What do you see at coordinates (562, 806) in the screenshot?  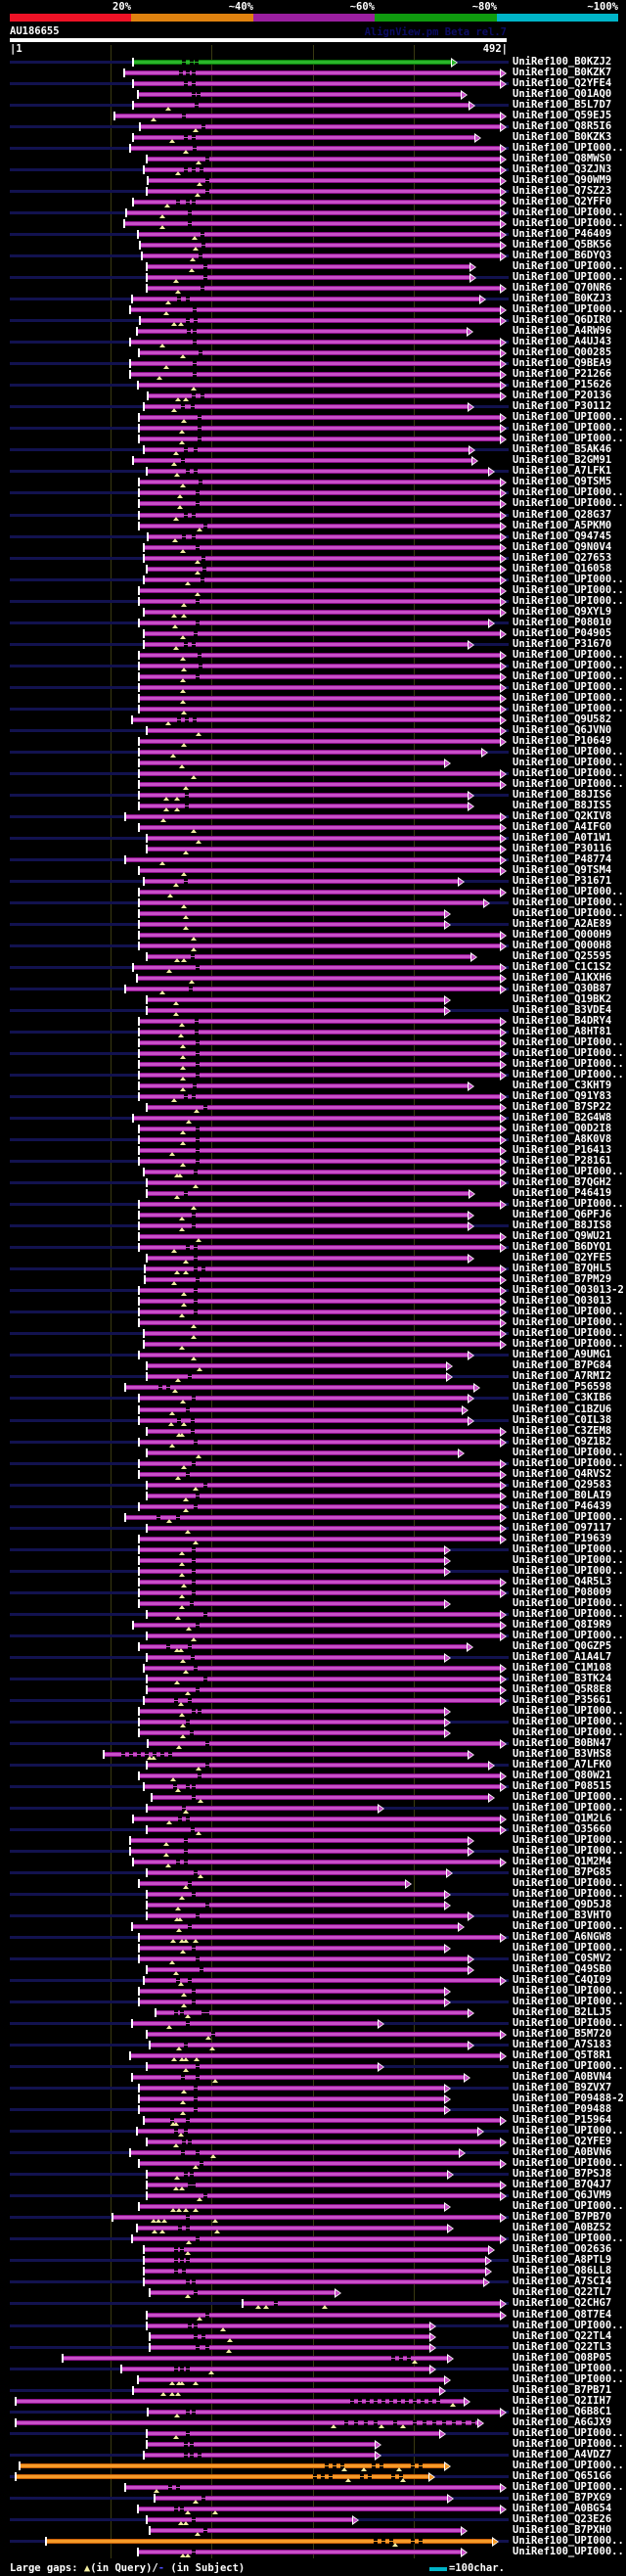 I see `hit-label: UniRef100_B8JIS5` at bounding box center [562, 806].